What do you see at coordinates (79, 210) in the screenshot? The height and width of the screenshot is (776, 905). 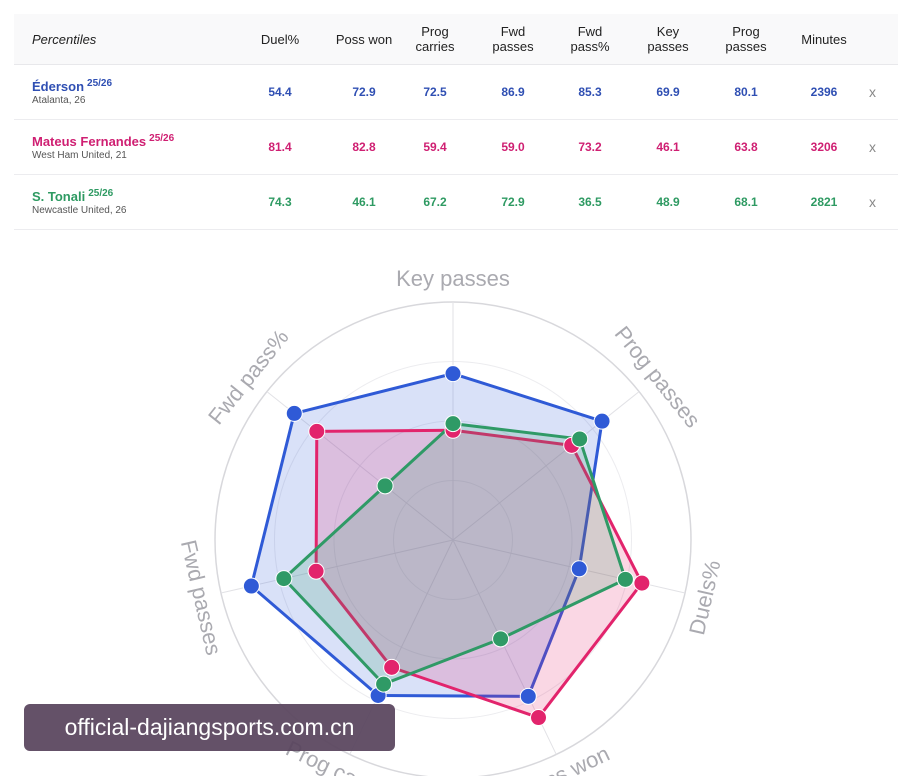 I see `player-club: Newcastle United, 26` at bounding box center [79, 210].